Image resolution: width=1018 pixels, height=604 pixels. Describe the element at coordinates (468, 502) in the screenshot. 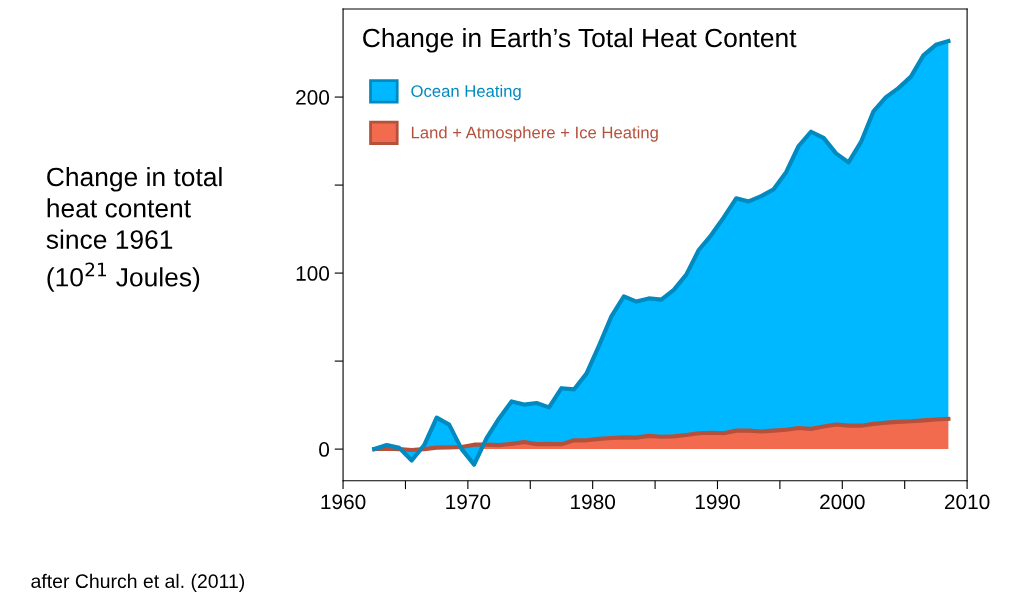

I see `x-tick-label: 1970` at that location.